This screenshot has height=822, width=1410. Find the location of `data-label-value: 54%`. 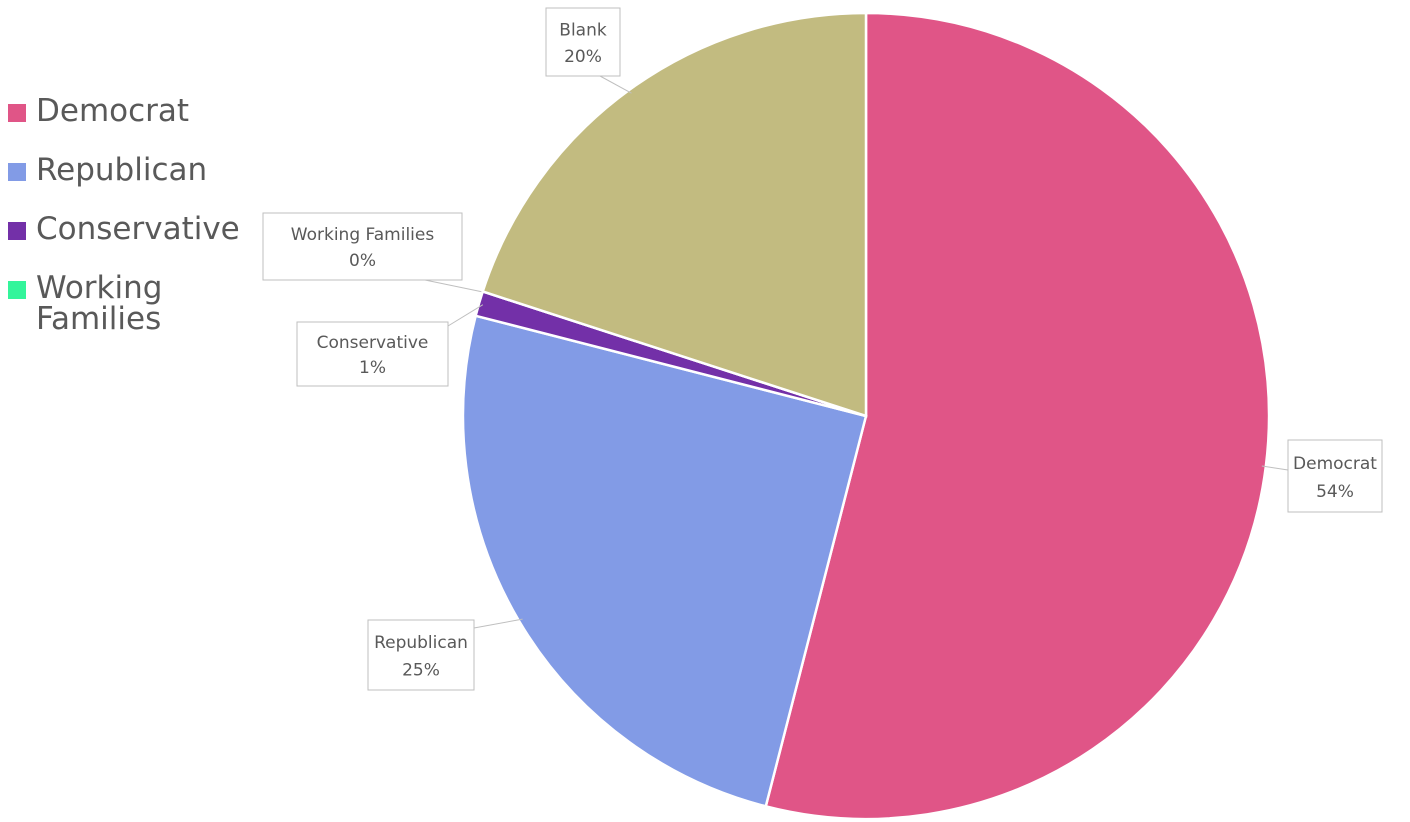

data-label-value: 54% is located at coordinates (1335, 492).